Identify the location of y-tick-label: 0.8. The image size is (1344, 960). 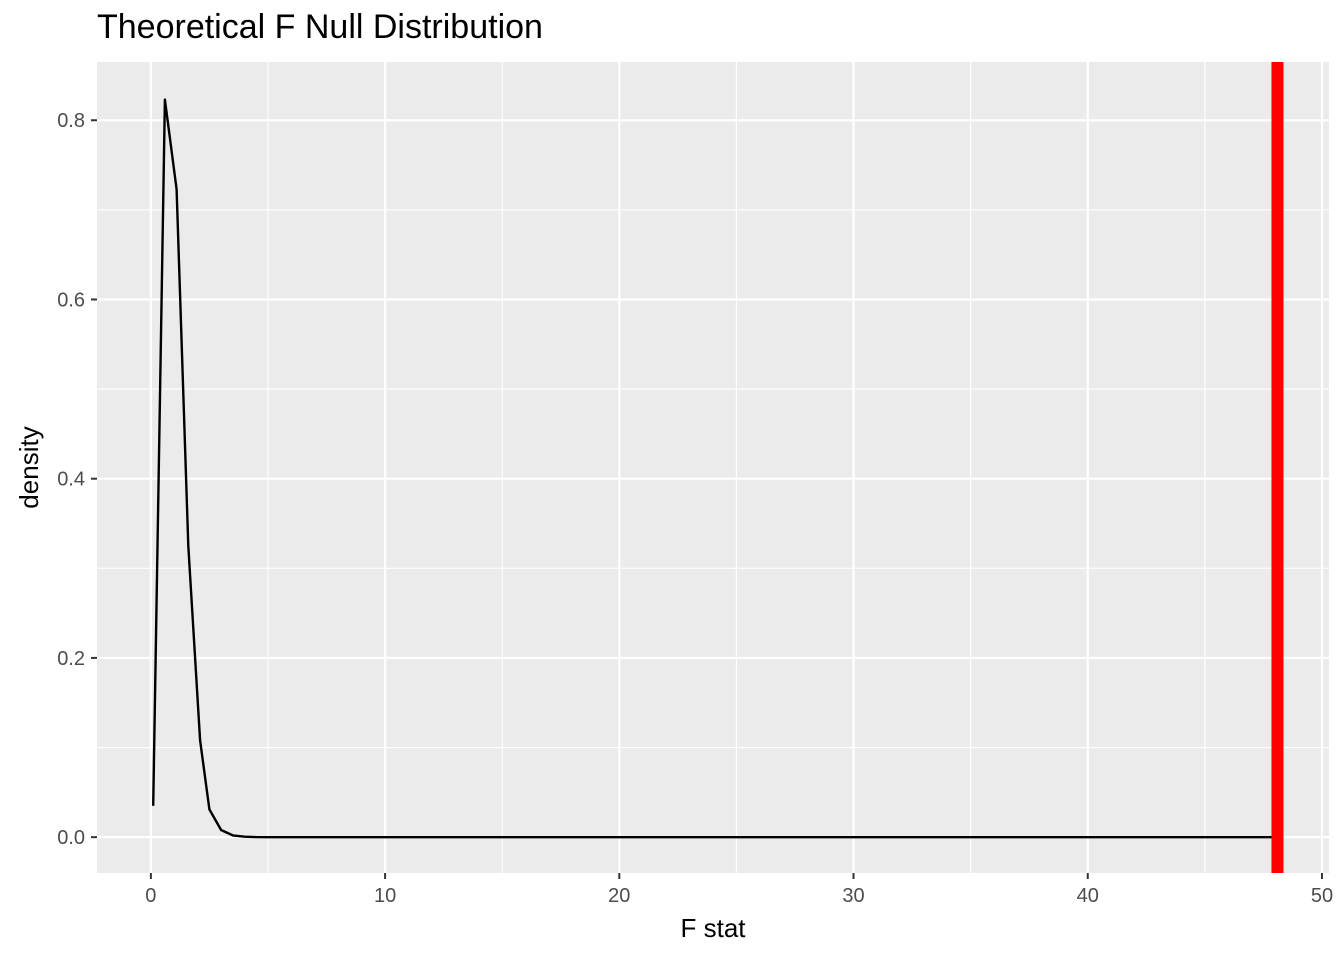
(71, 121).